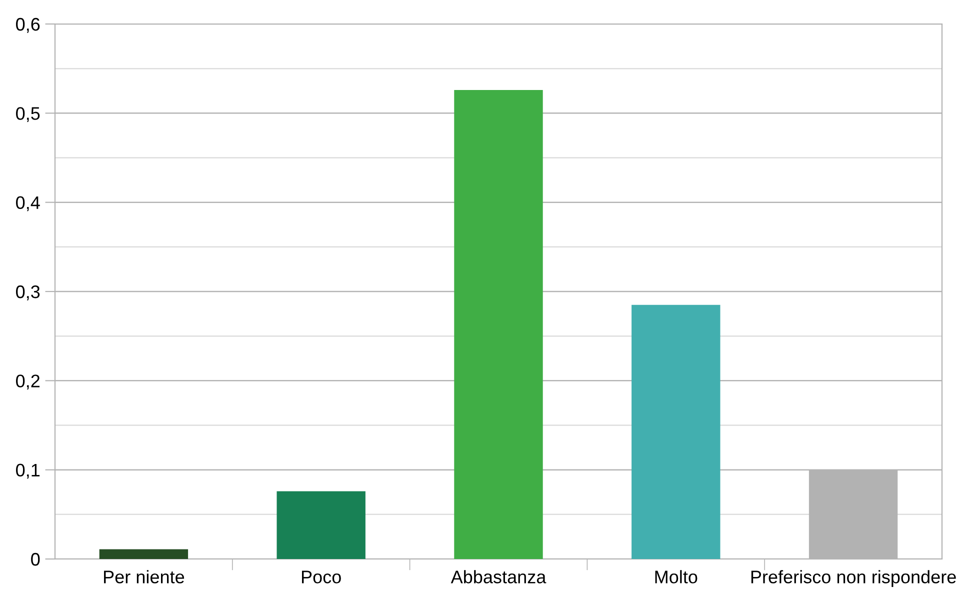 The height and width of the screenshot is (594, 971). What do you see at coordinates (321, 577) in the screenshot?
I see `x-tick-label: Poco` at bounding box center [321, 577].